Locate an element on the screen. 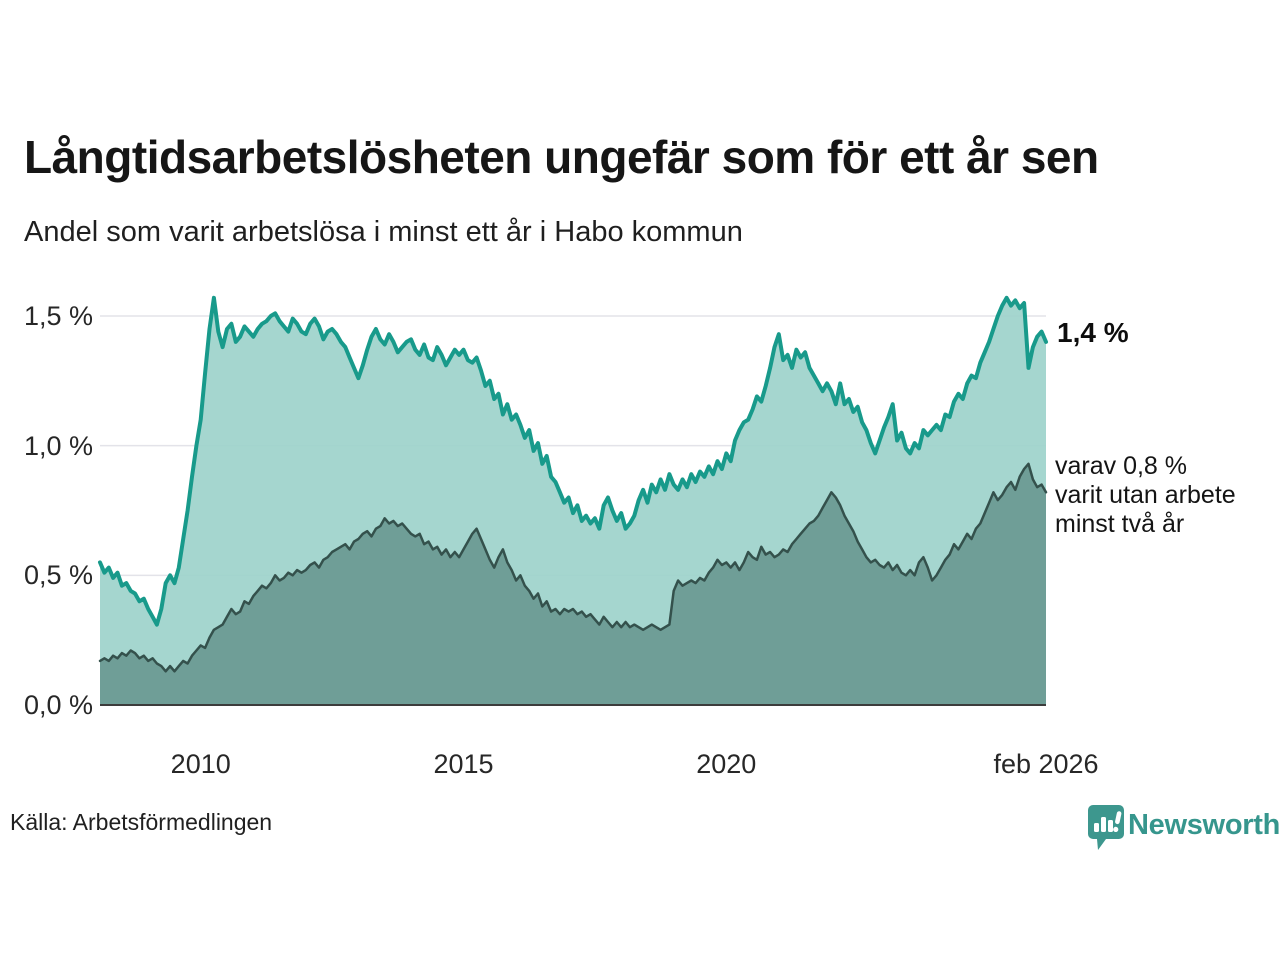  source-credit: Källa: Arbetsförmedlingen is located at coordinates (141, 822).